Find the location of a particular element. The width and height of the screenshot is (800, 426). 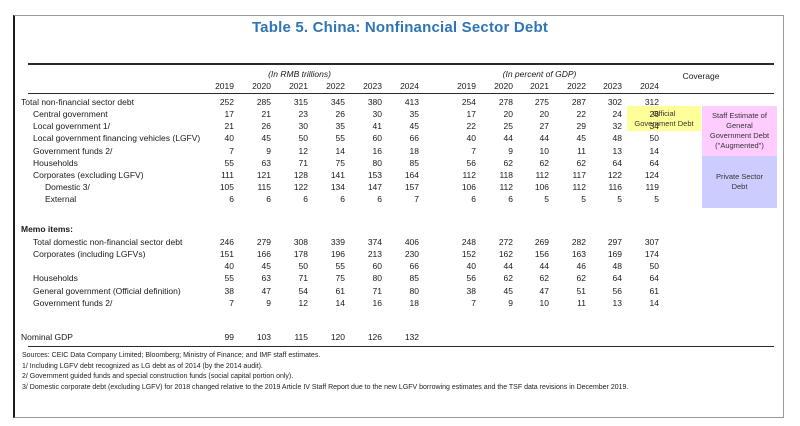

value-cell: 163 is located at coordinates (578, 254).